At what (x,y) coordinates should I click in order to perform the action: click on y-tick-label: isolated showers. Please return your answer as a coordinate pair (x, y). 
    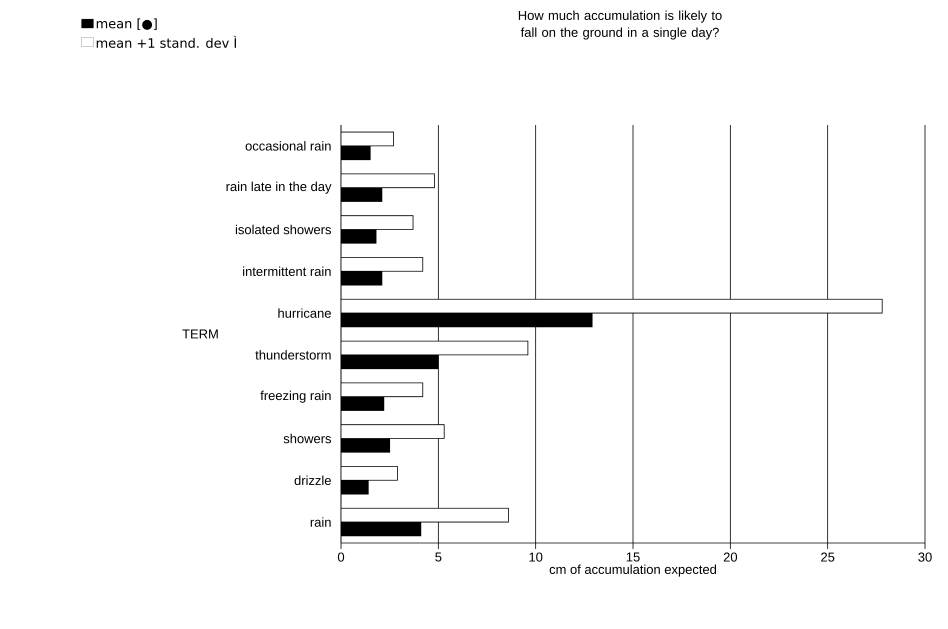
    Looking at the image, I should click on (283, 229).